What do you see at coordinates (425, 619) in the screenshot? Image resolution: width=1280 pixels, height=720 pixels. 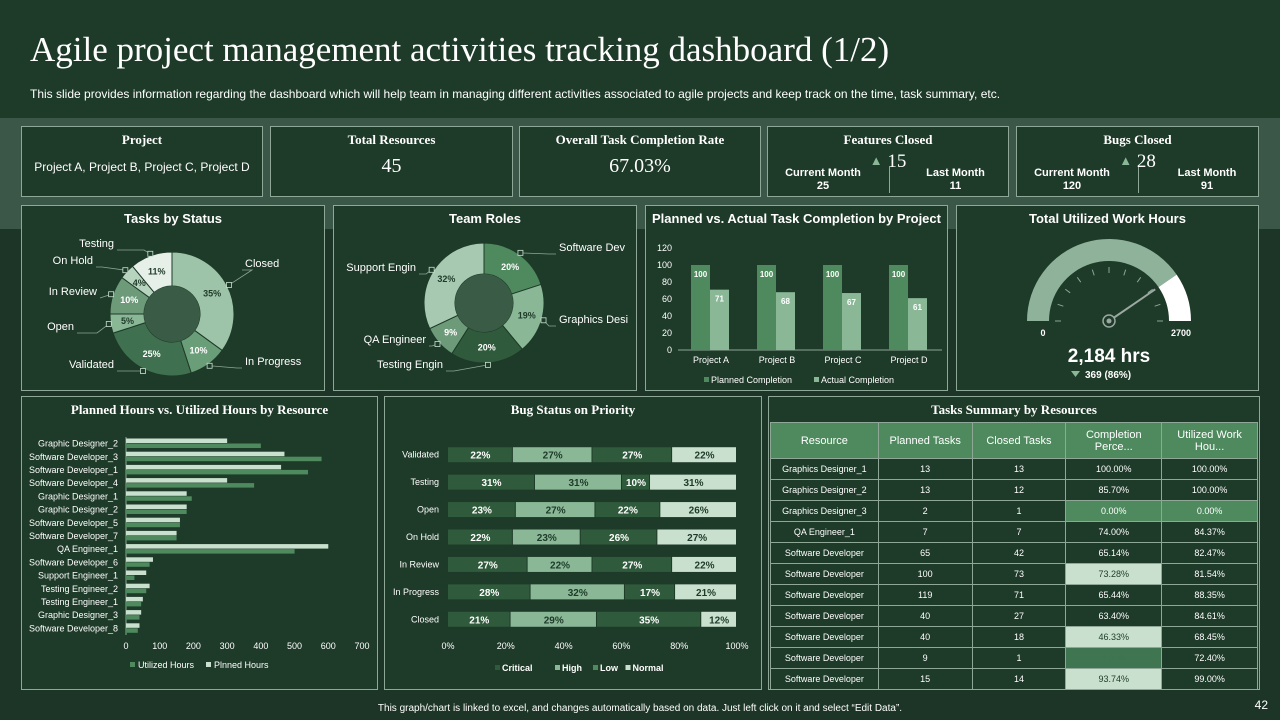 I see `bugs-category-label-closed: Closed` at bounding box center [425, 619].